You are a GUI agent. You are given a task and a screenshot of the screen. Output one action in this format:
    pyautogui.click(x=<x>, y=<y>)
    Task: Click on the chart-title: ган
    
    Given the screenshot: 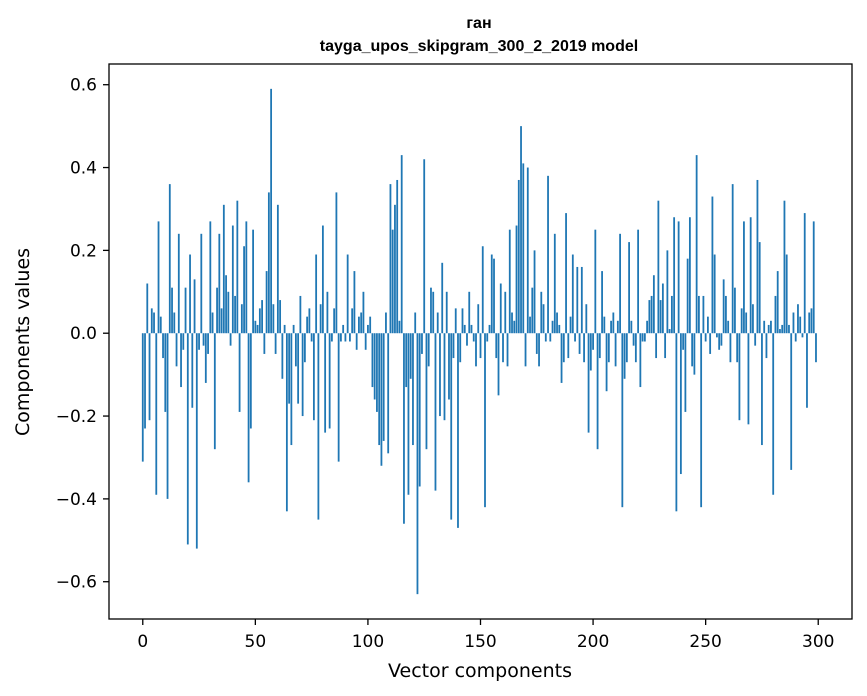 What is the action you would take?
    pyautogui.click(x=478, y=23)
    